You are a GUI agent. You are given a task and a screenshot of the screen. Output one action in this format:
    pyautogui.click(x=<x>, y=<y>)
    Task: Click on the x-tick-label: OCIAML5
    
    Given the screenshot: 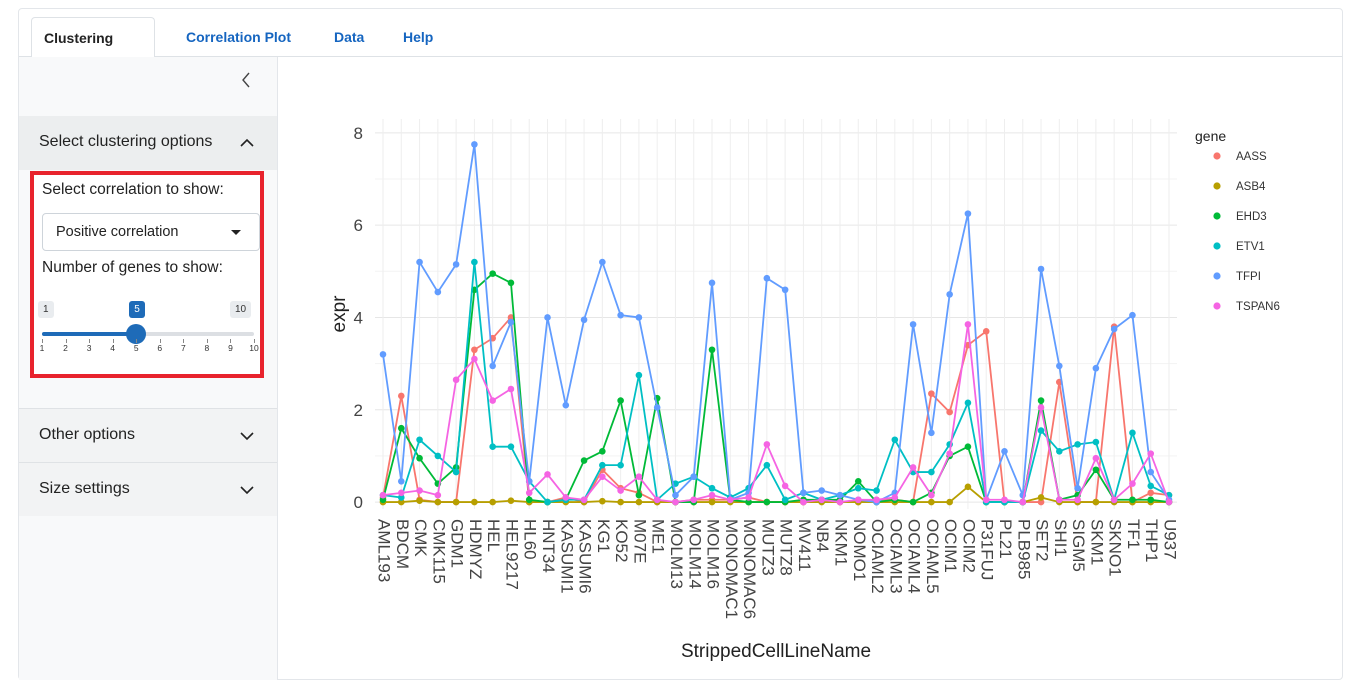 What is the action you would take?
    pyautogui.click(x=932, y=556)
    